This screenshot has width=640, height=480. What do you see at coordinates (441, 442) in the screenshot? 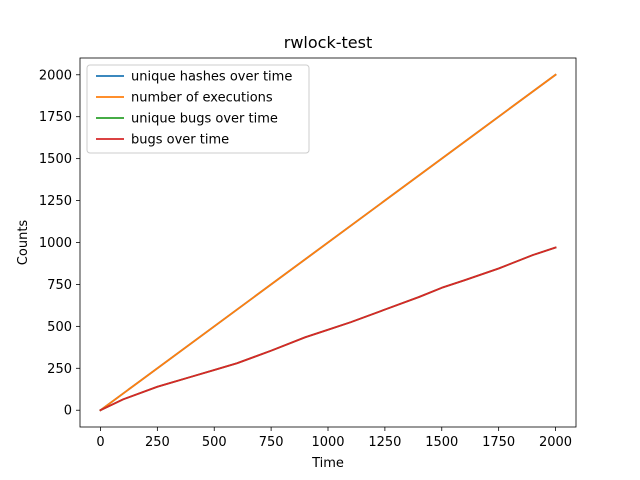
I see `x-tick-label: 1500` at bounding box center [441, 442].